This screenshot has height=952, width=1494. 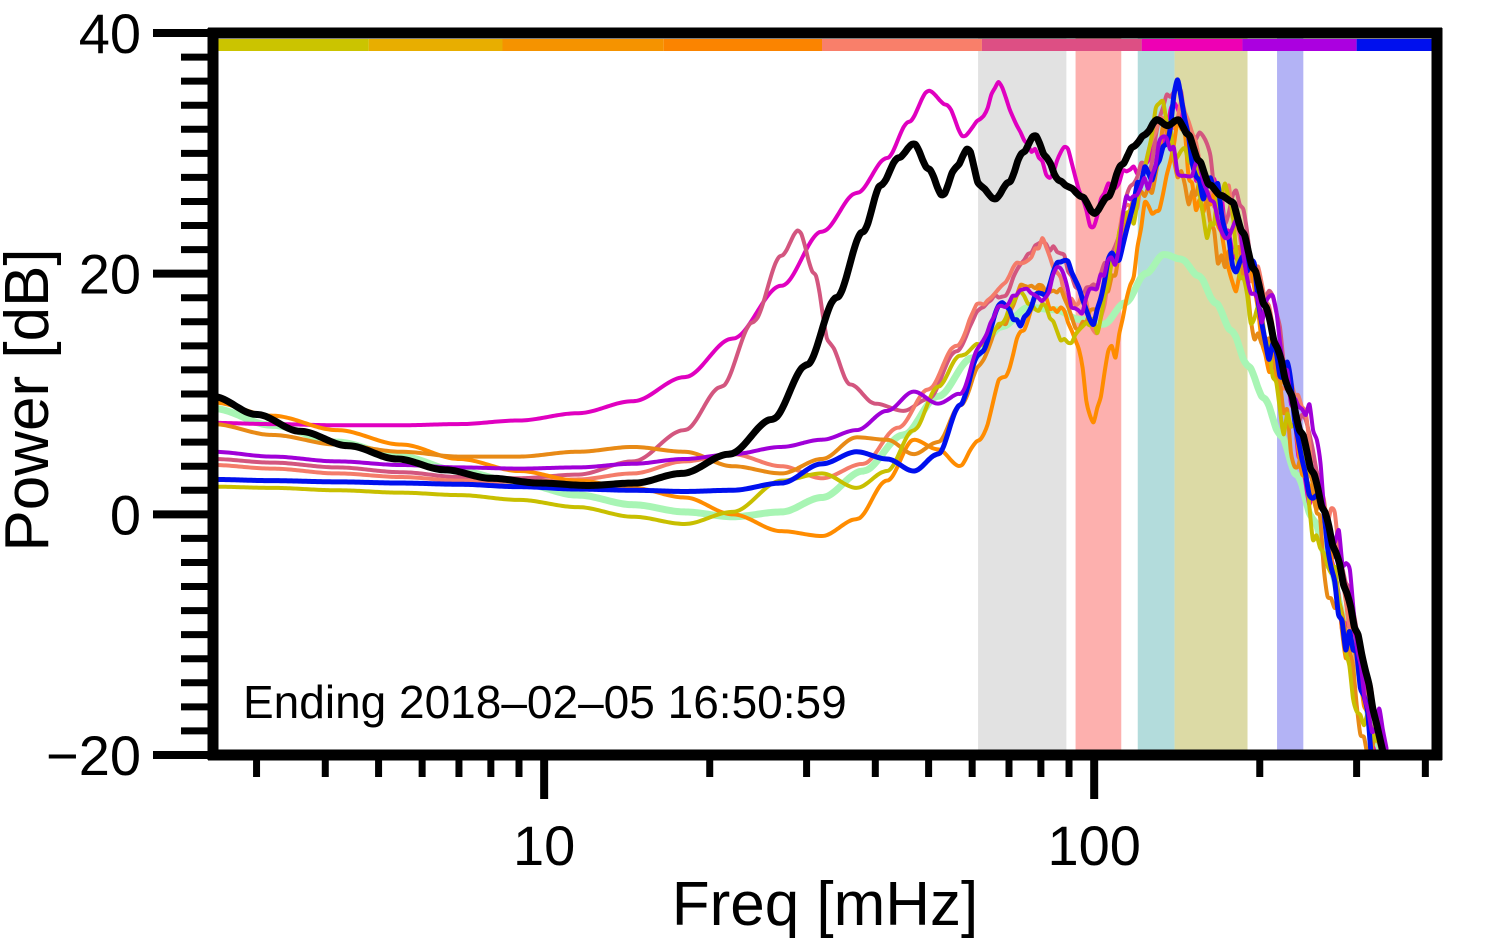 I want to click on cb-purple, so click(x=1299, y=45).